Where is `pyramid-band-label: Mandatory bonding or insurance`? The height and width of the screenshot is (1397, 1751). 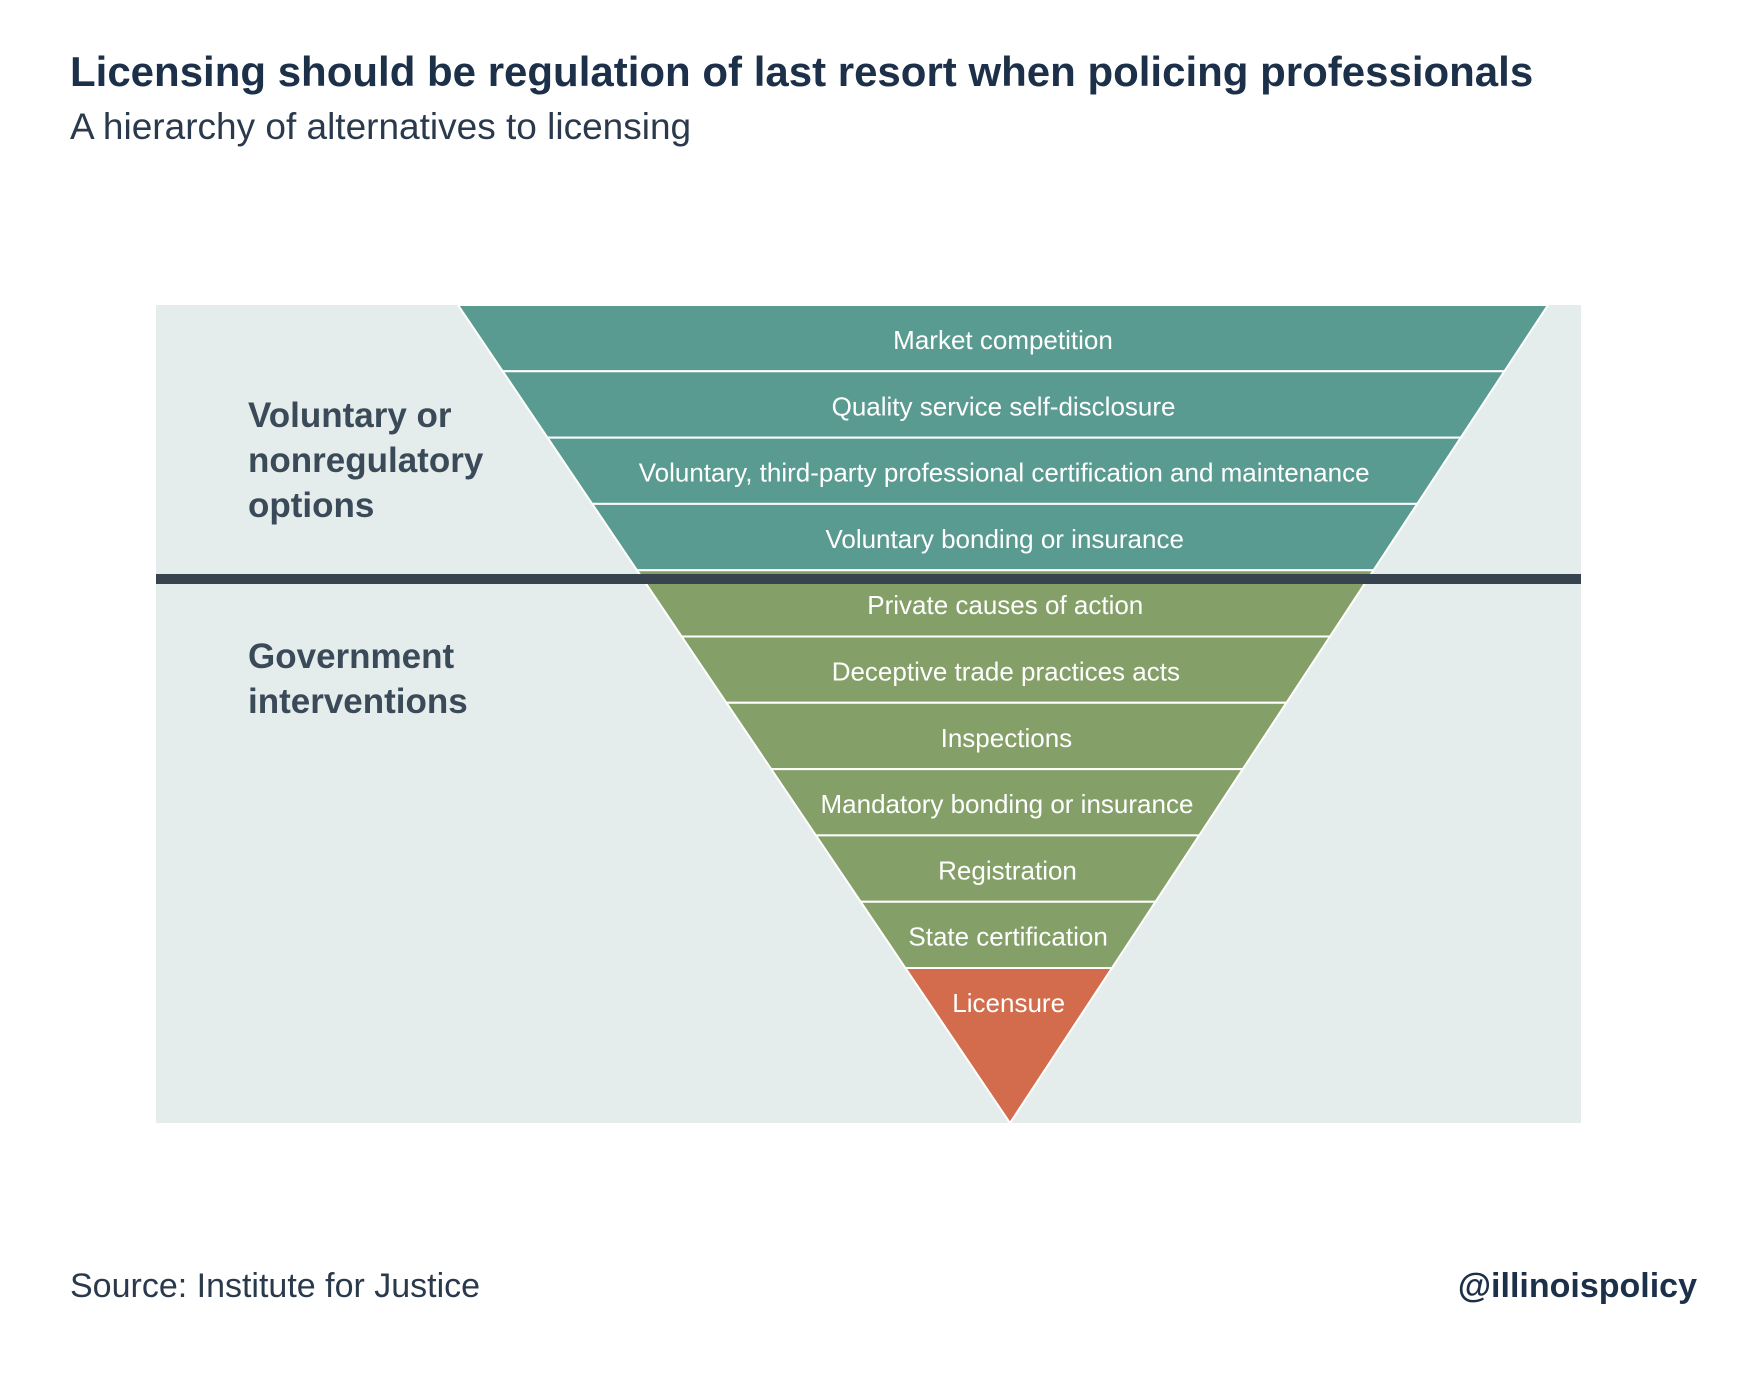 pyramid-band-label: Mandatory bonding or insurance is located at coordinates (1007, 804).